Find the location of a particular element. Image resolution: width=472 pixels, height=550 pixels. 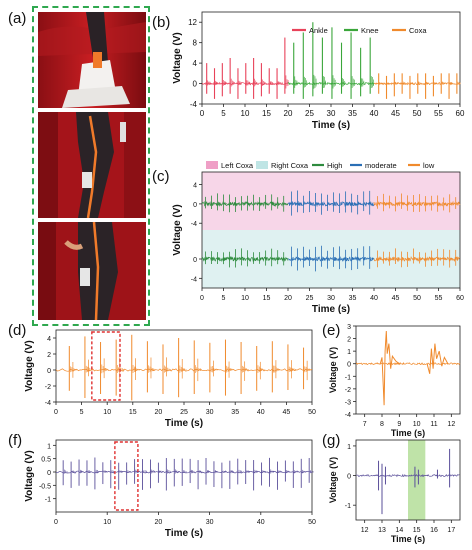

y-tick-label-f: -1 is located at coordinates (48, 500).